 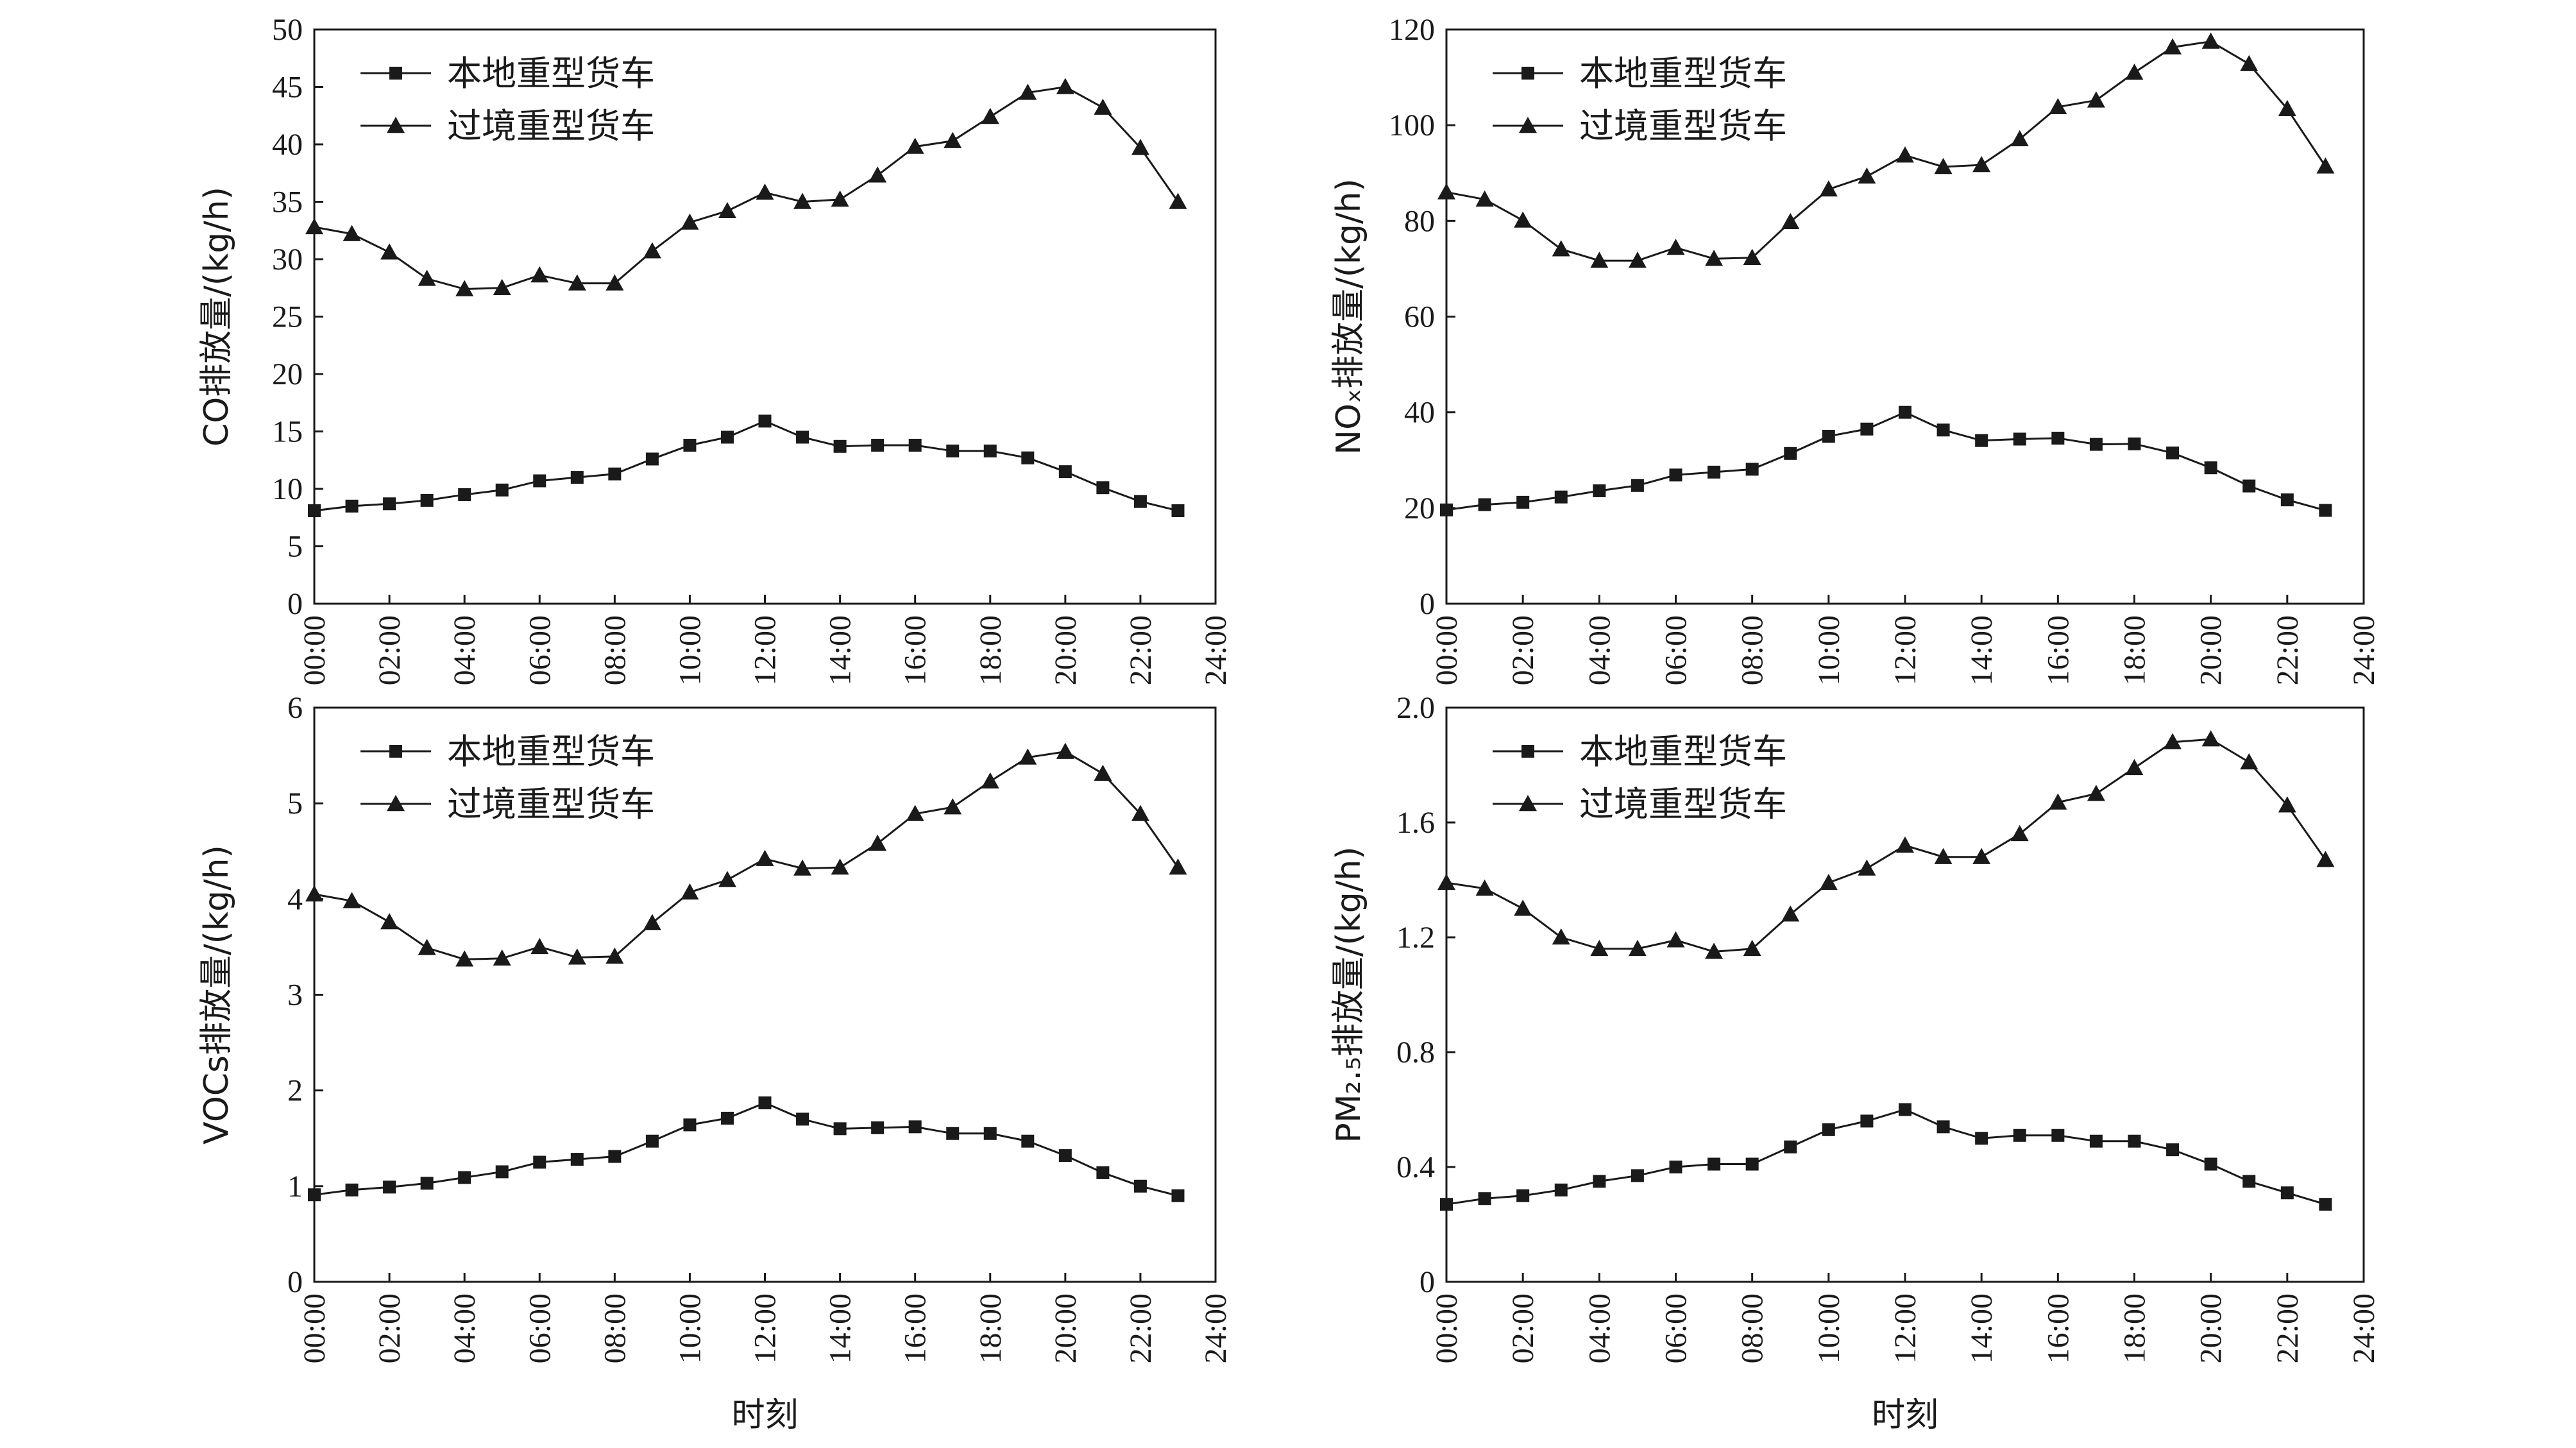 I want to click on y-tick-label: 40, so click(x=1419, y=413).